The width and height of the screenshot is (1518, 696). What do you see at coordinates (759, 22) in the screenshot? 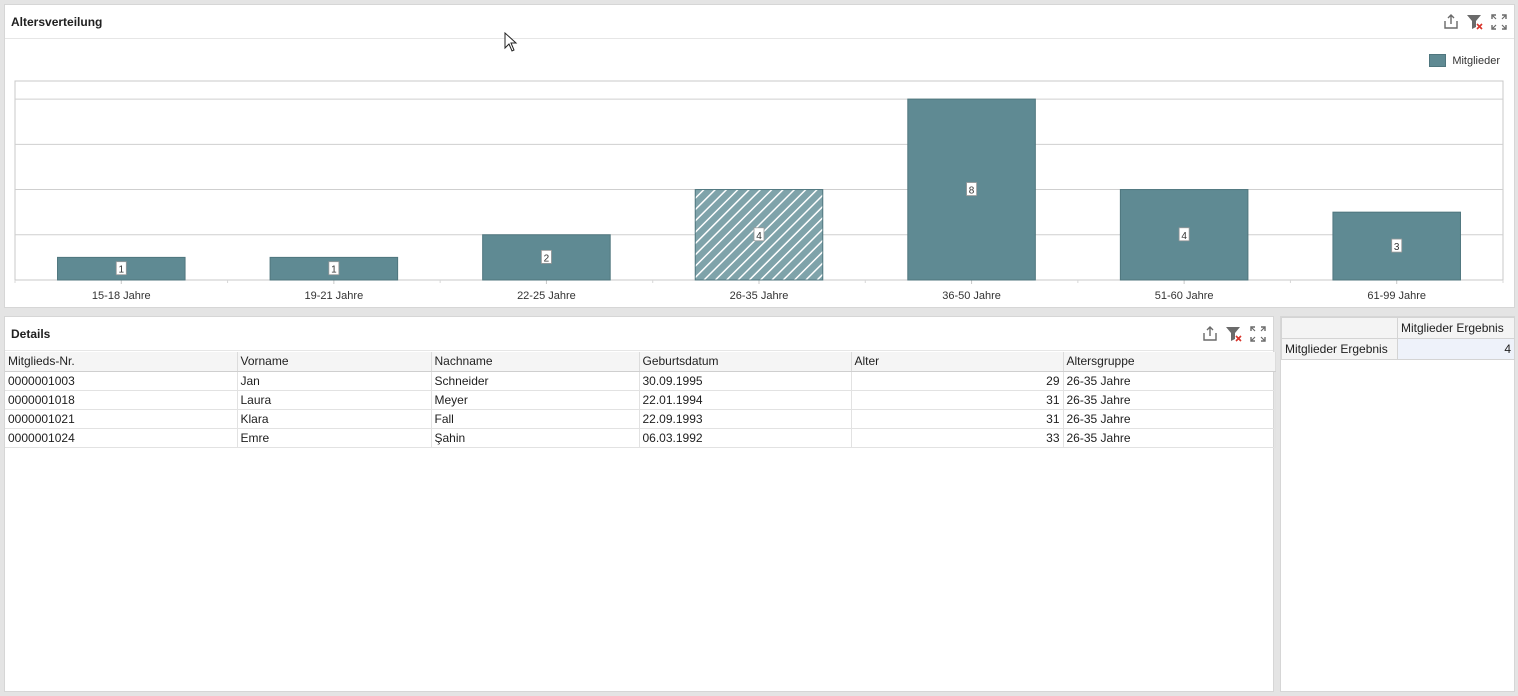
I see `chart-panel-header: Altersverteilung` at bounding box center [759, 22].